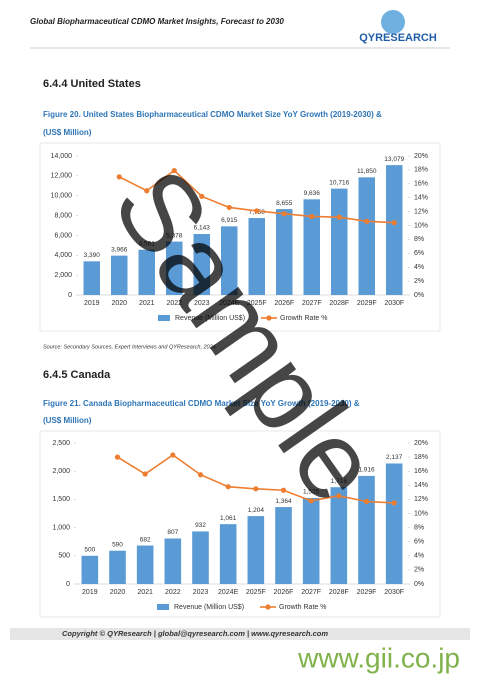 Image resolution: width=480 pixels, height=684 pixels. What do you see at coordinates (419, 253) in the screenshot?
I see `y2-tick-label: 6%` at bounding box center [419, 253].